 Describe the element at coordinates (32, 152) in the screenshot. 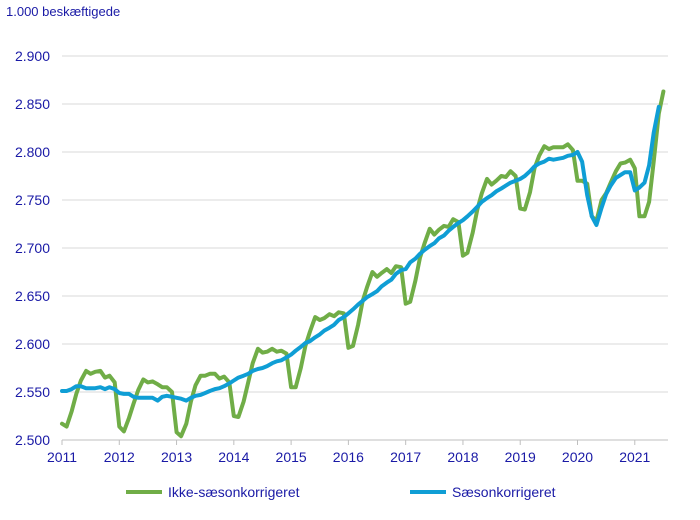

I see `y-tick-label: 2.800` at that location.